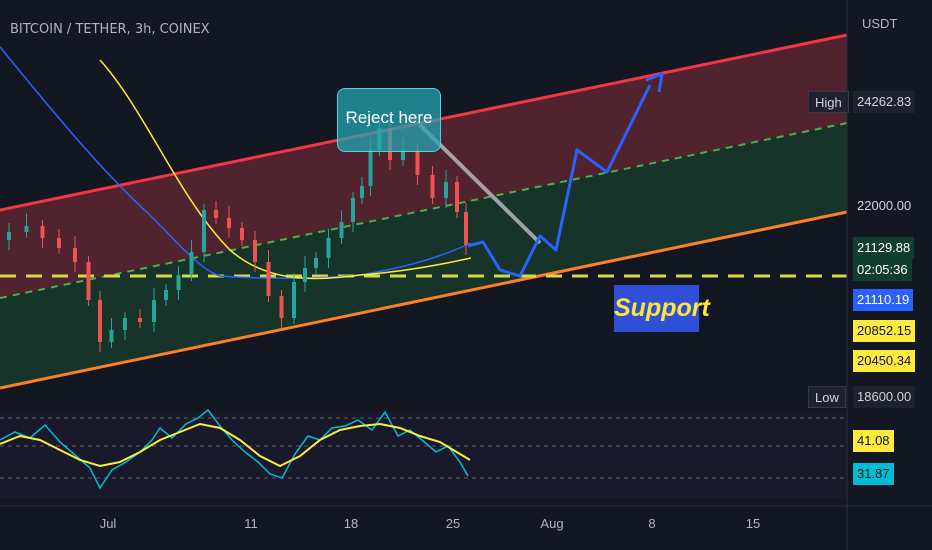  Describe the element at coordinates (884, 102) in the screenshot. I see `price-label-high: 24262.83` at that location.